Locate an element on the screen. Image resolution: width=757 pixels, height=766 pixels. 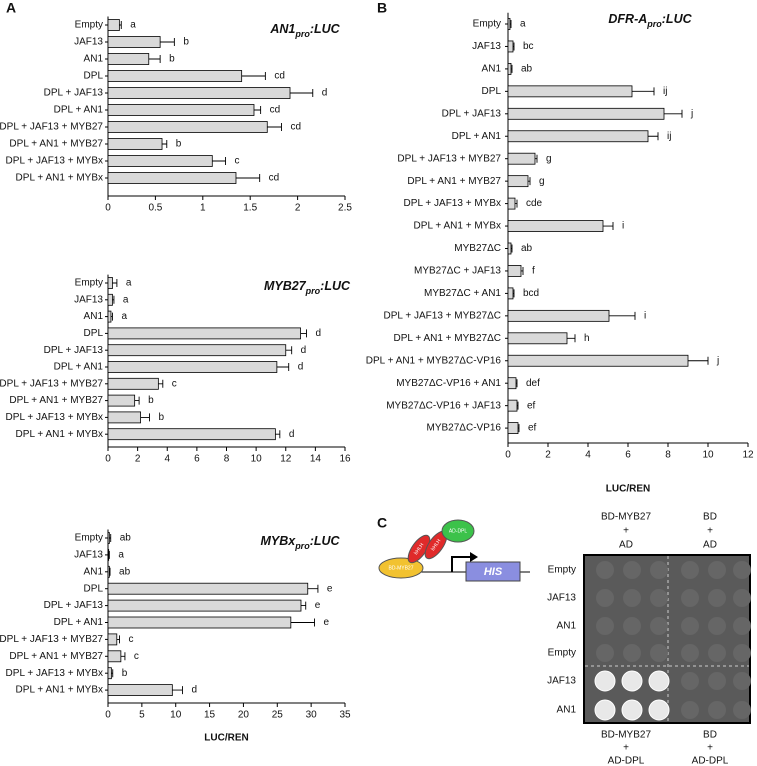
y-tick-label: MYB27ΔC-VP16 + AN1 is located at coordinates (448, 383).